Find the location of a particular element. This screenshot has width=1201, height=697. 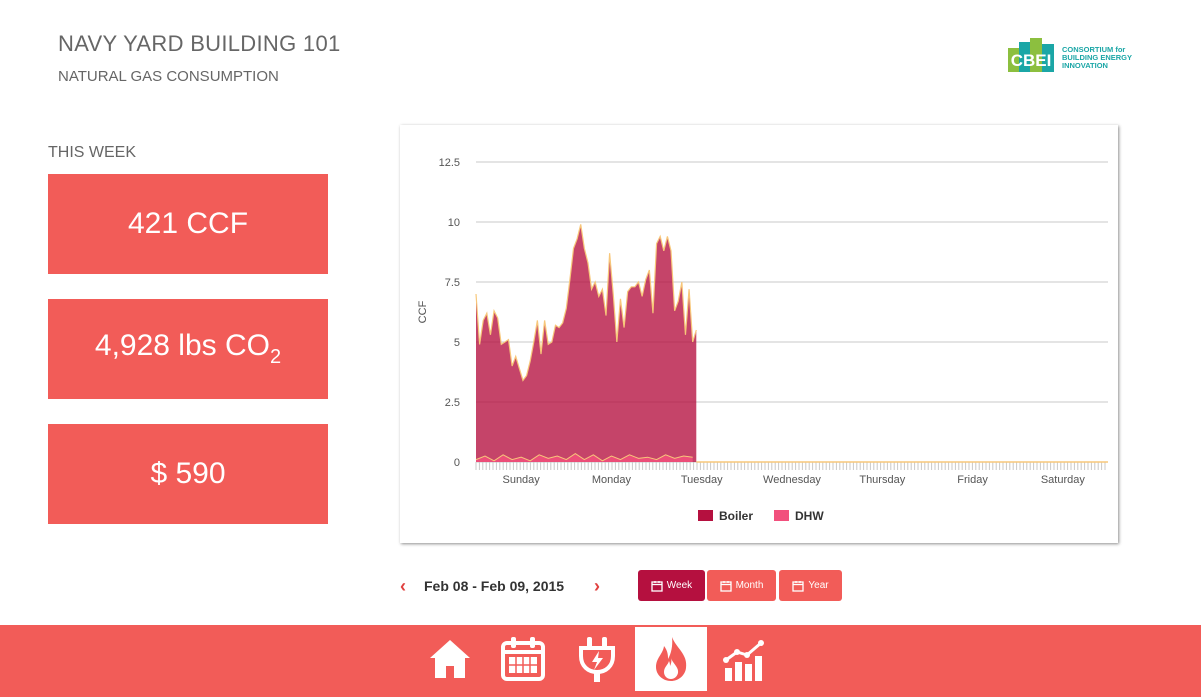

footer-gas-button is located at coordinates (671, 659).